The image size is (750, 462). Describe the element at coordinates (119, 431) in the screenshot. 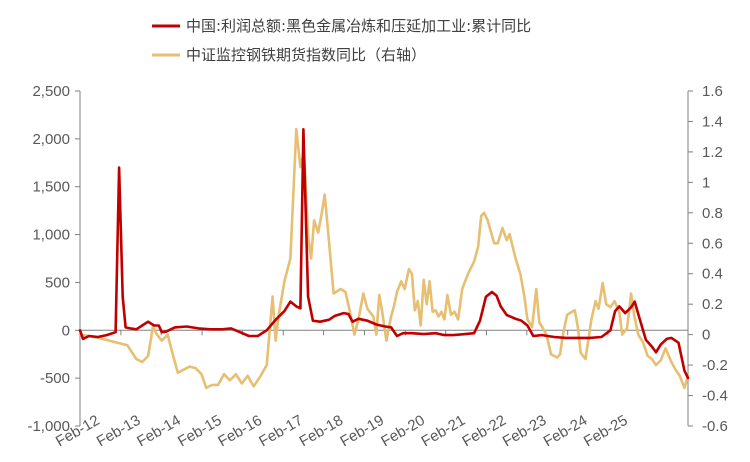

I see `x-tick-label: Feb-13` at that location.